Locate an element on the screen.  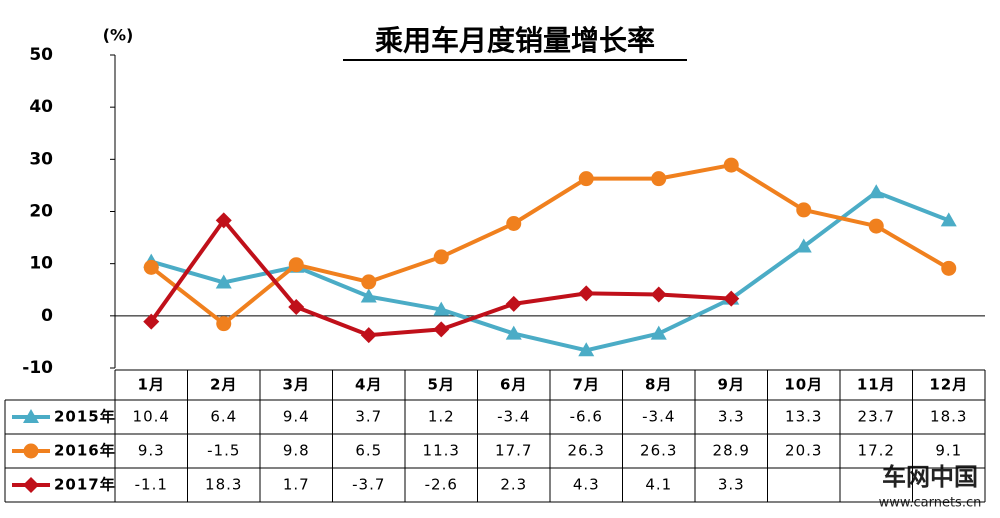
x-tick-label: 3月 is located at coordinates (296, 385).